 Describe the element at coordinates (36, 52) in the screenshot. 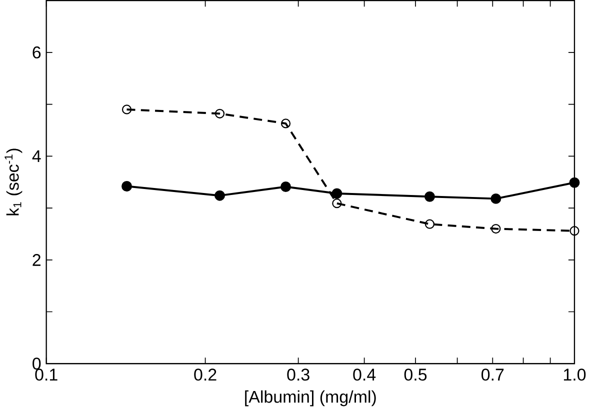

I see `y-tick-label: 6` at that location.